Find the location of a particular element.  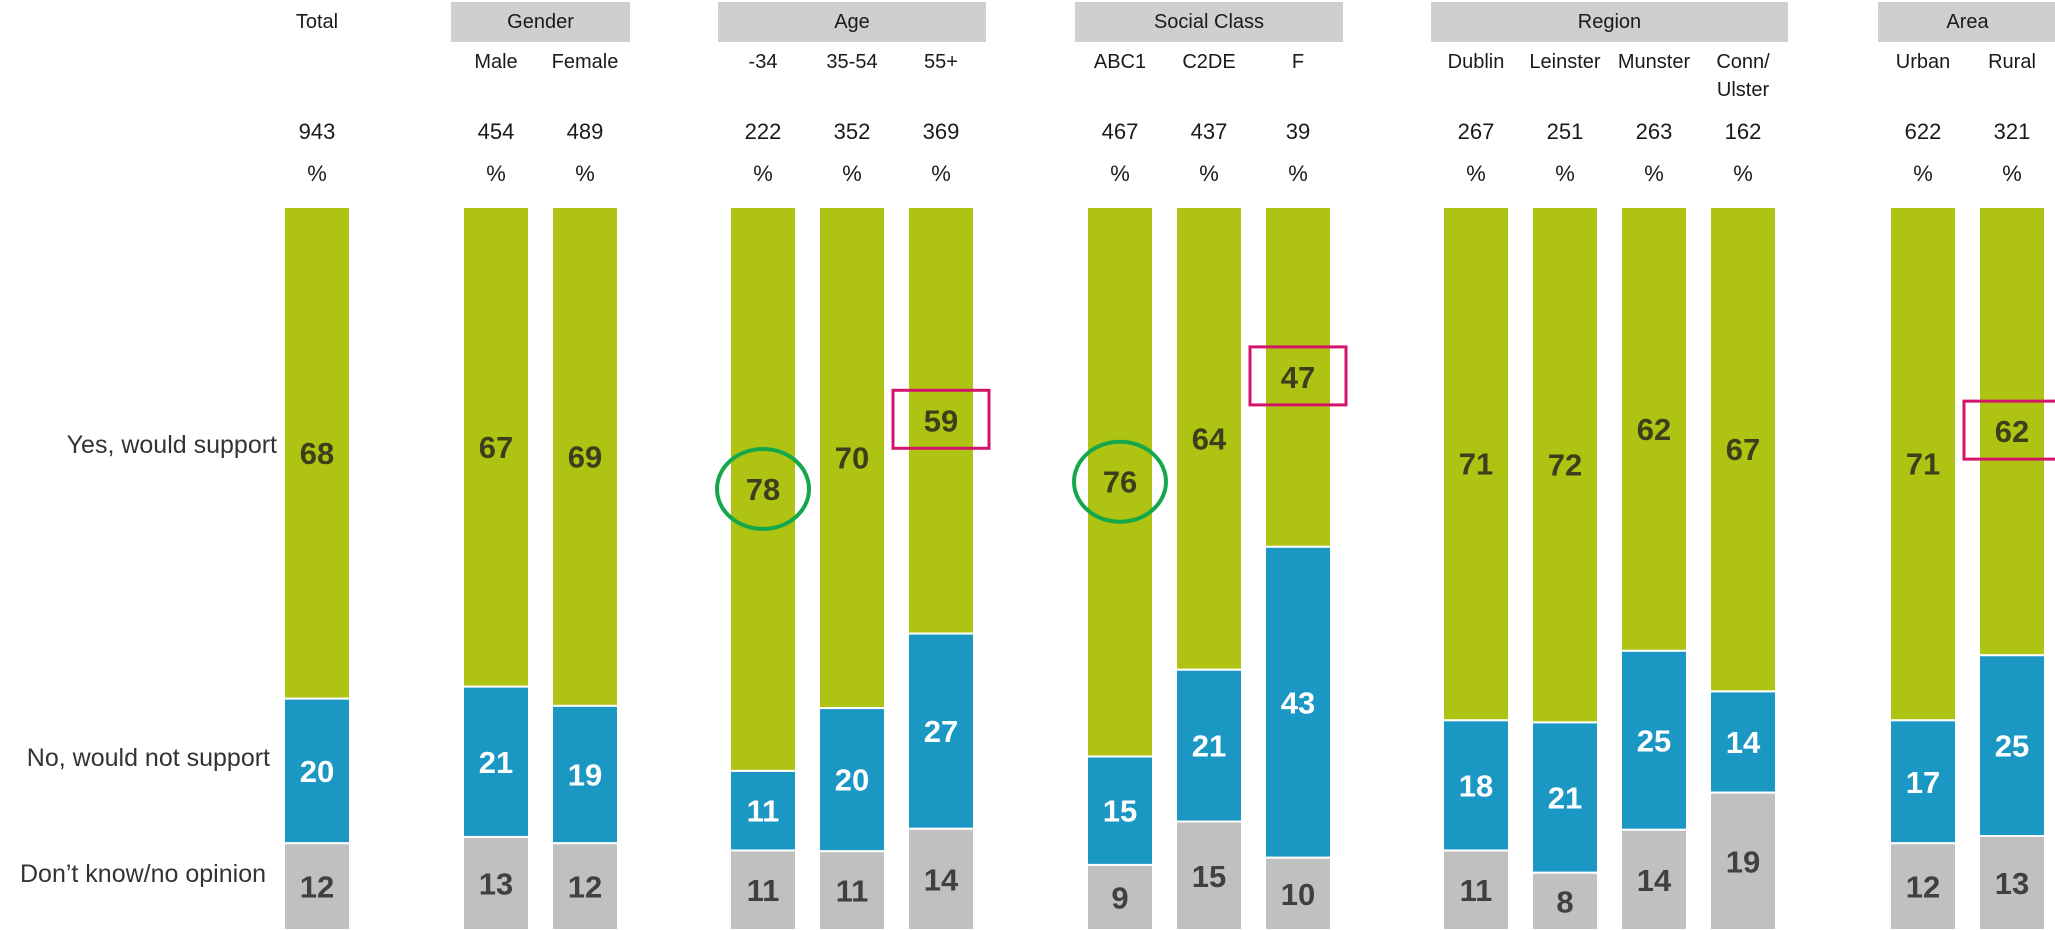

column-label: Munster is located at coordinates (1654, 62).